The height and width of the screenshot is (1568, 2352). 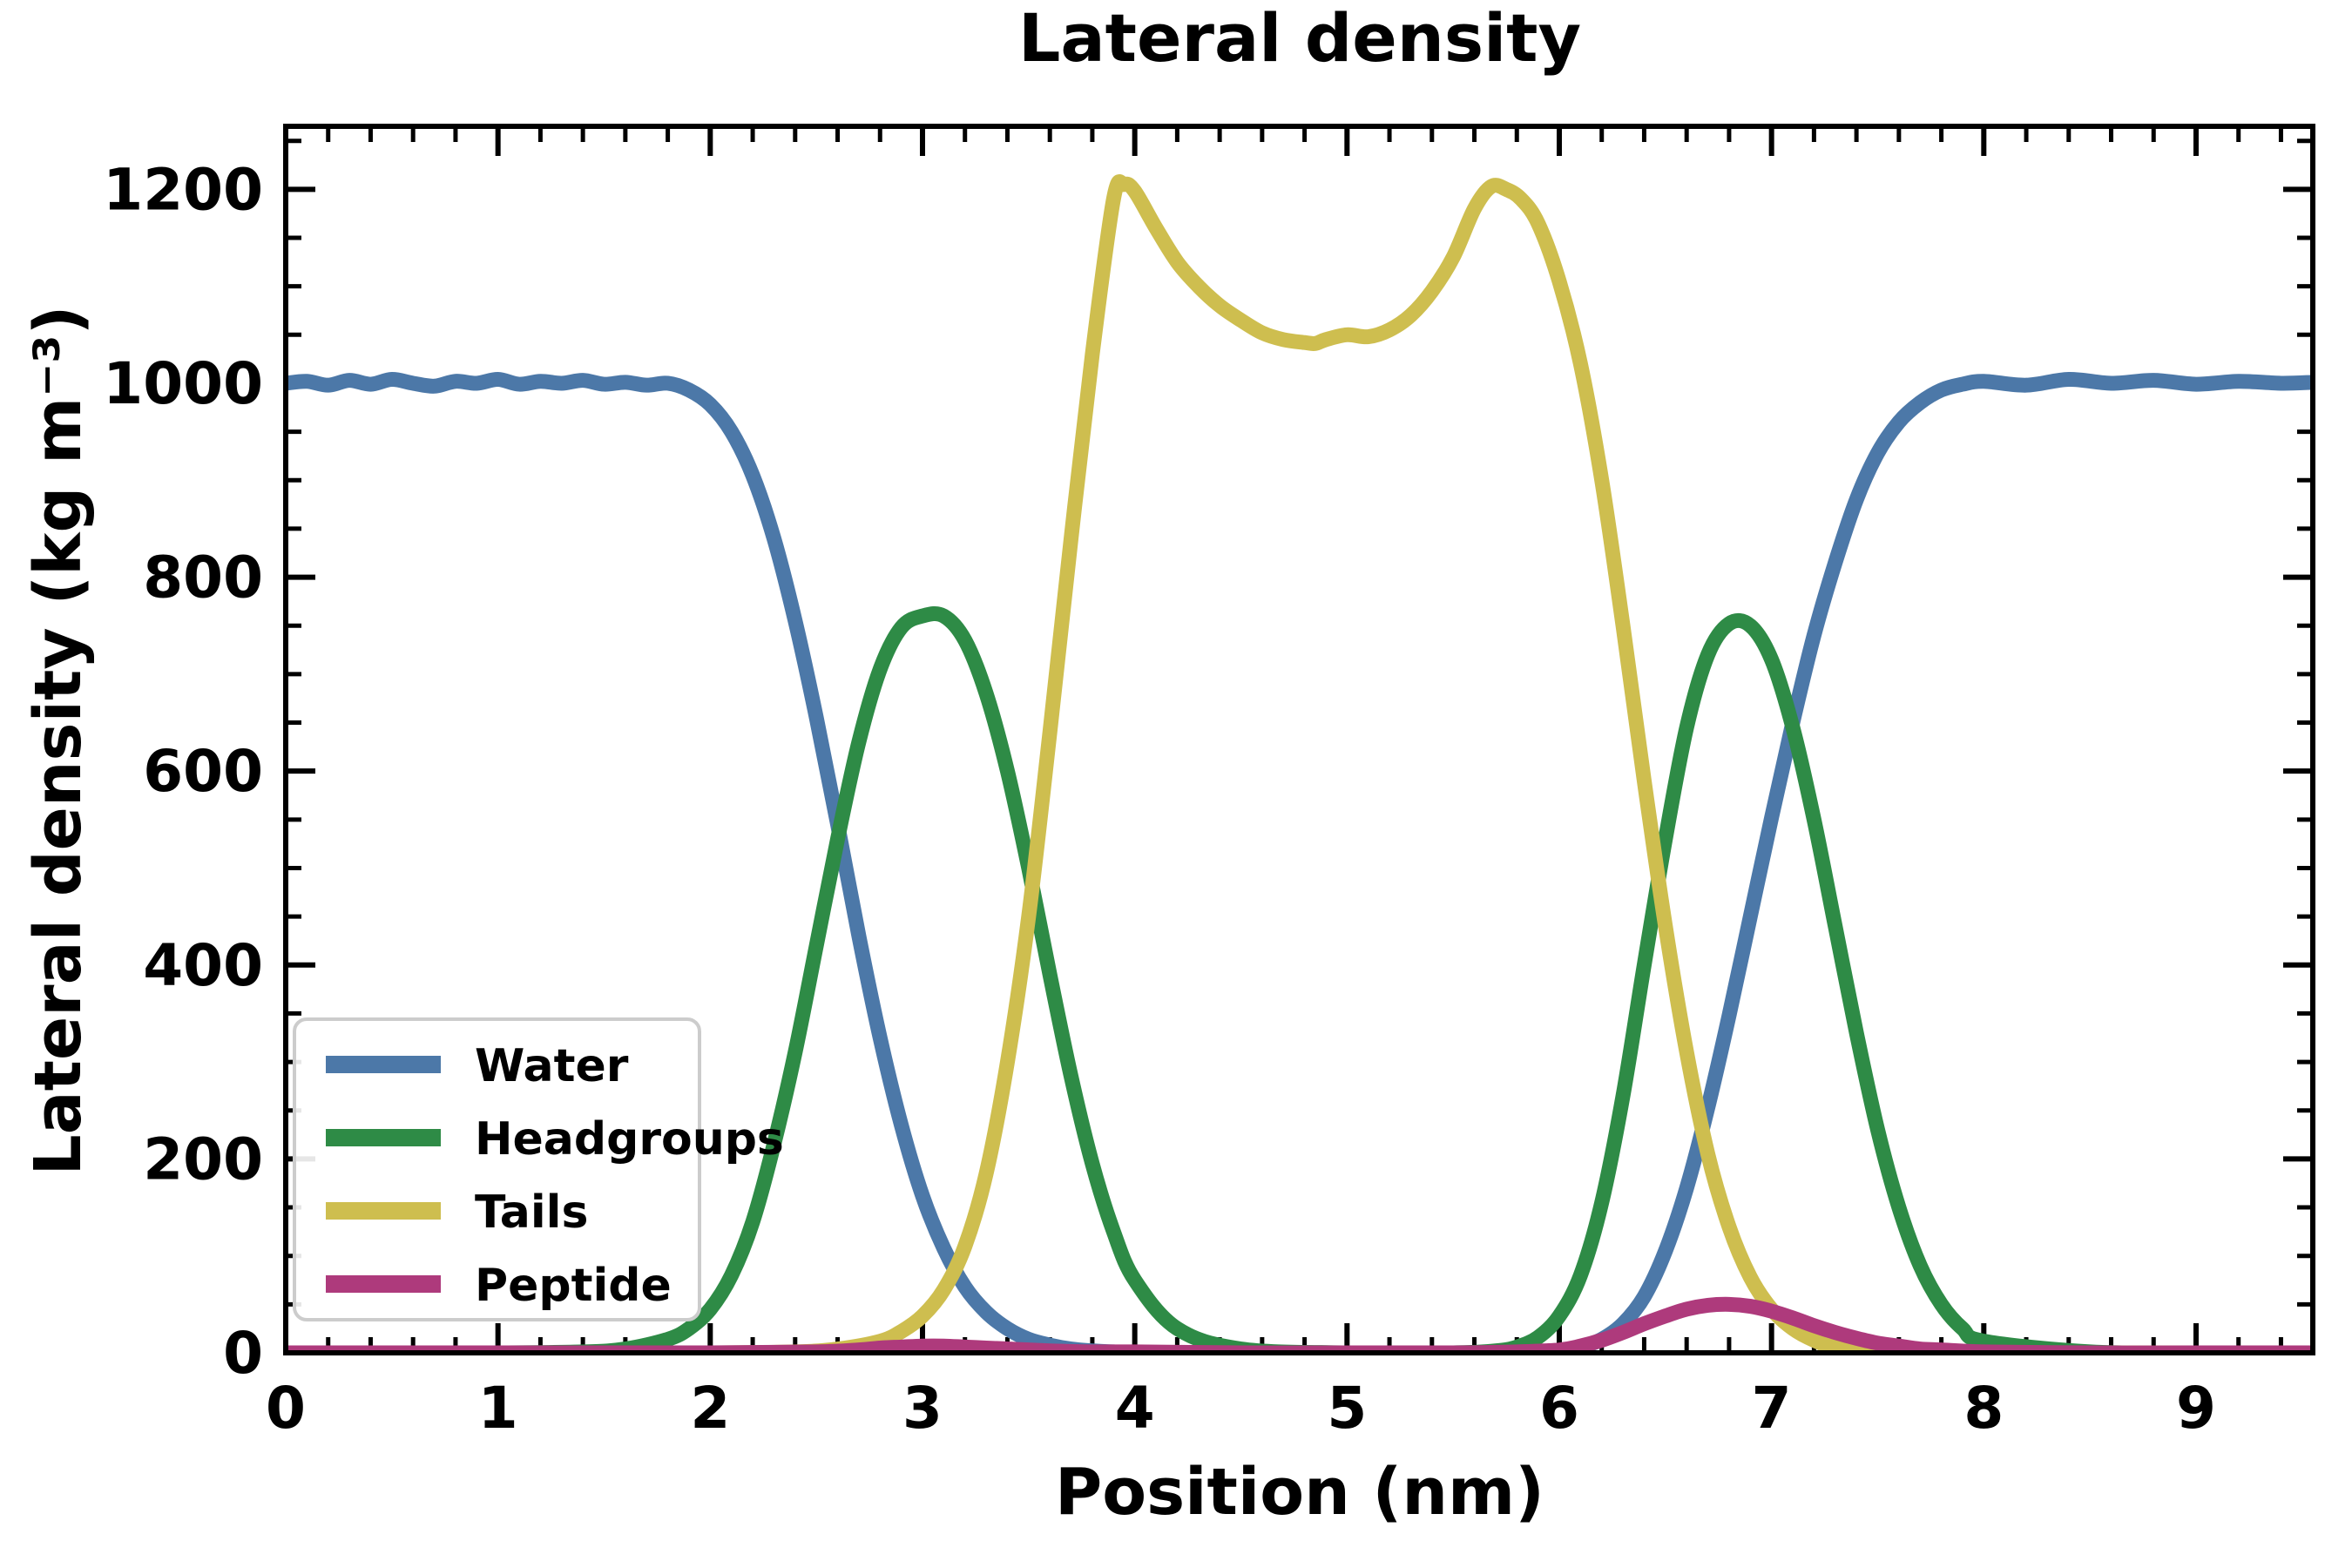 What do you see at coordinates (1300, 1324) in the screenshot?
I see `series-line-peptide` at bounding box center [1300, 1324].